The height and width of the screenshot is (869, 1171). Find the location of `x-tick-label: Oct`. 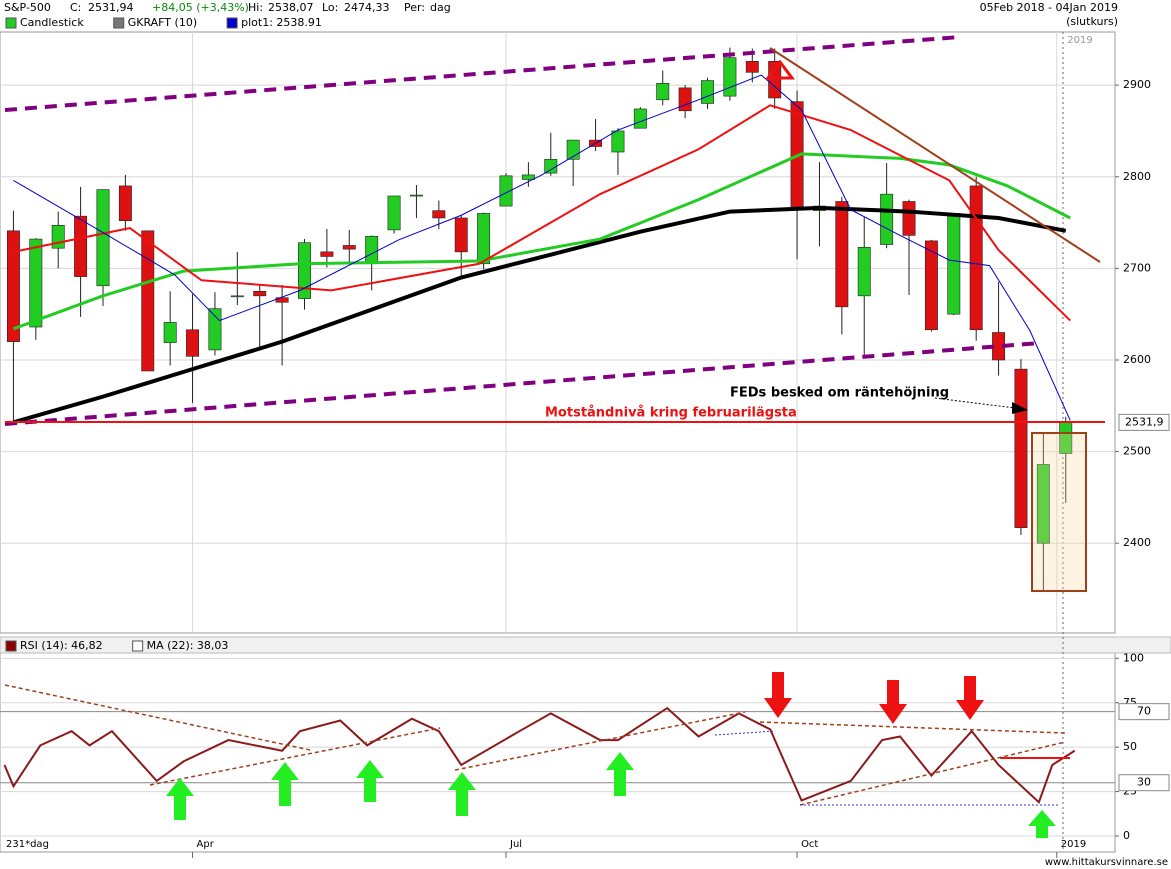

x-tick-label: Oct is located at coordinates (809, 844).